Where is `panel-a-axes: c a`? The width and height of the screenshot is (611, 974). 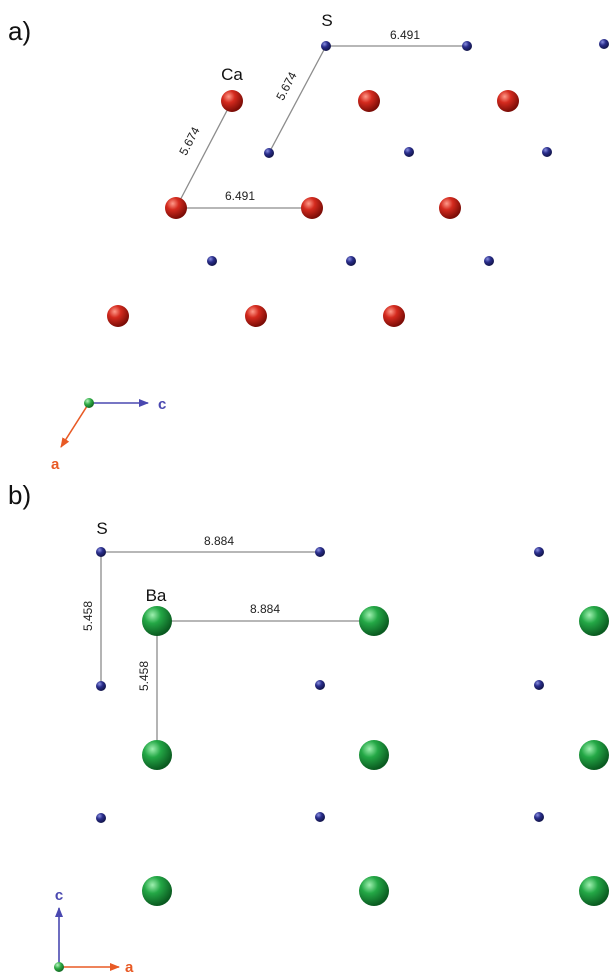
panel-a-axes: c a is located at coordinates (108, 434).